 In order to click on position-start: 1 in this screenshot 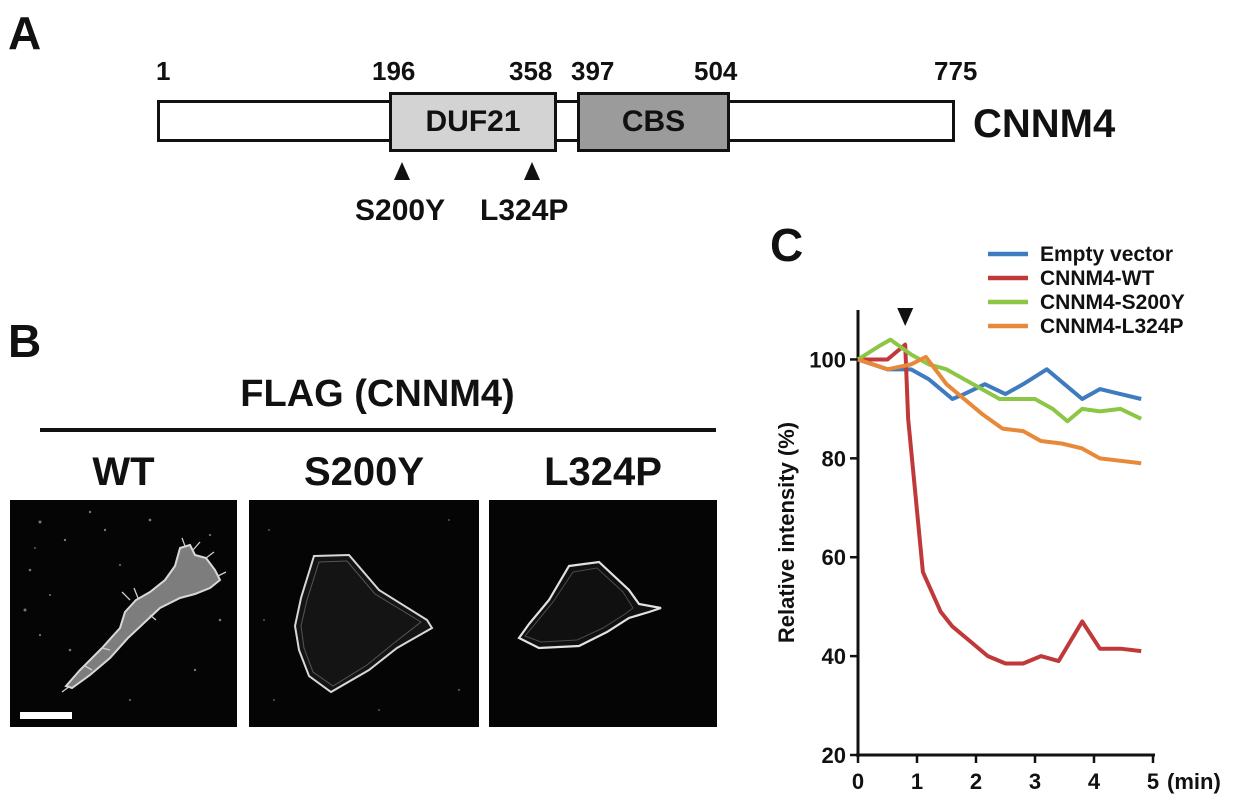, I will do `click(163, 71)`.